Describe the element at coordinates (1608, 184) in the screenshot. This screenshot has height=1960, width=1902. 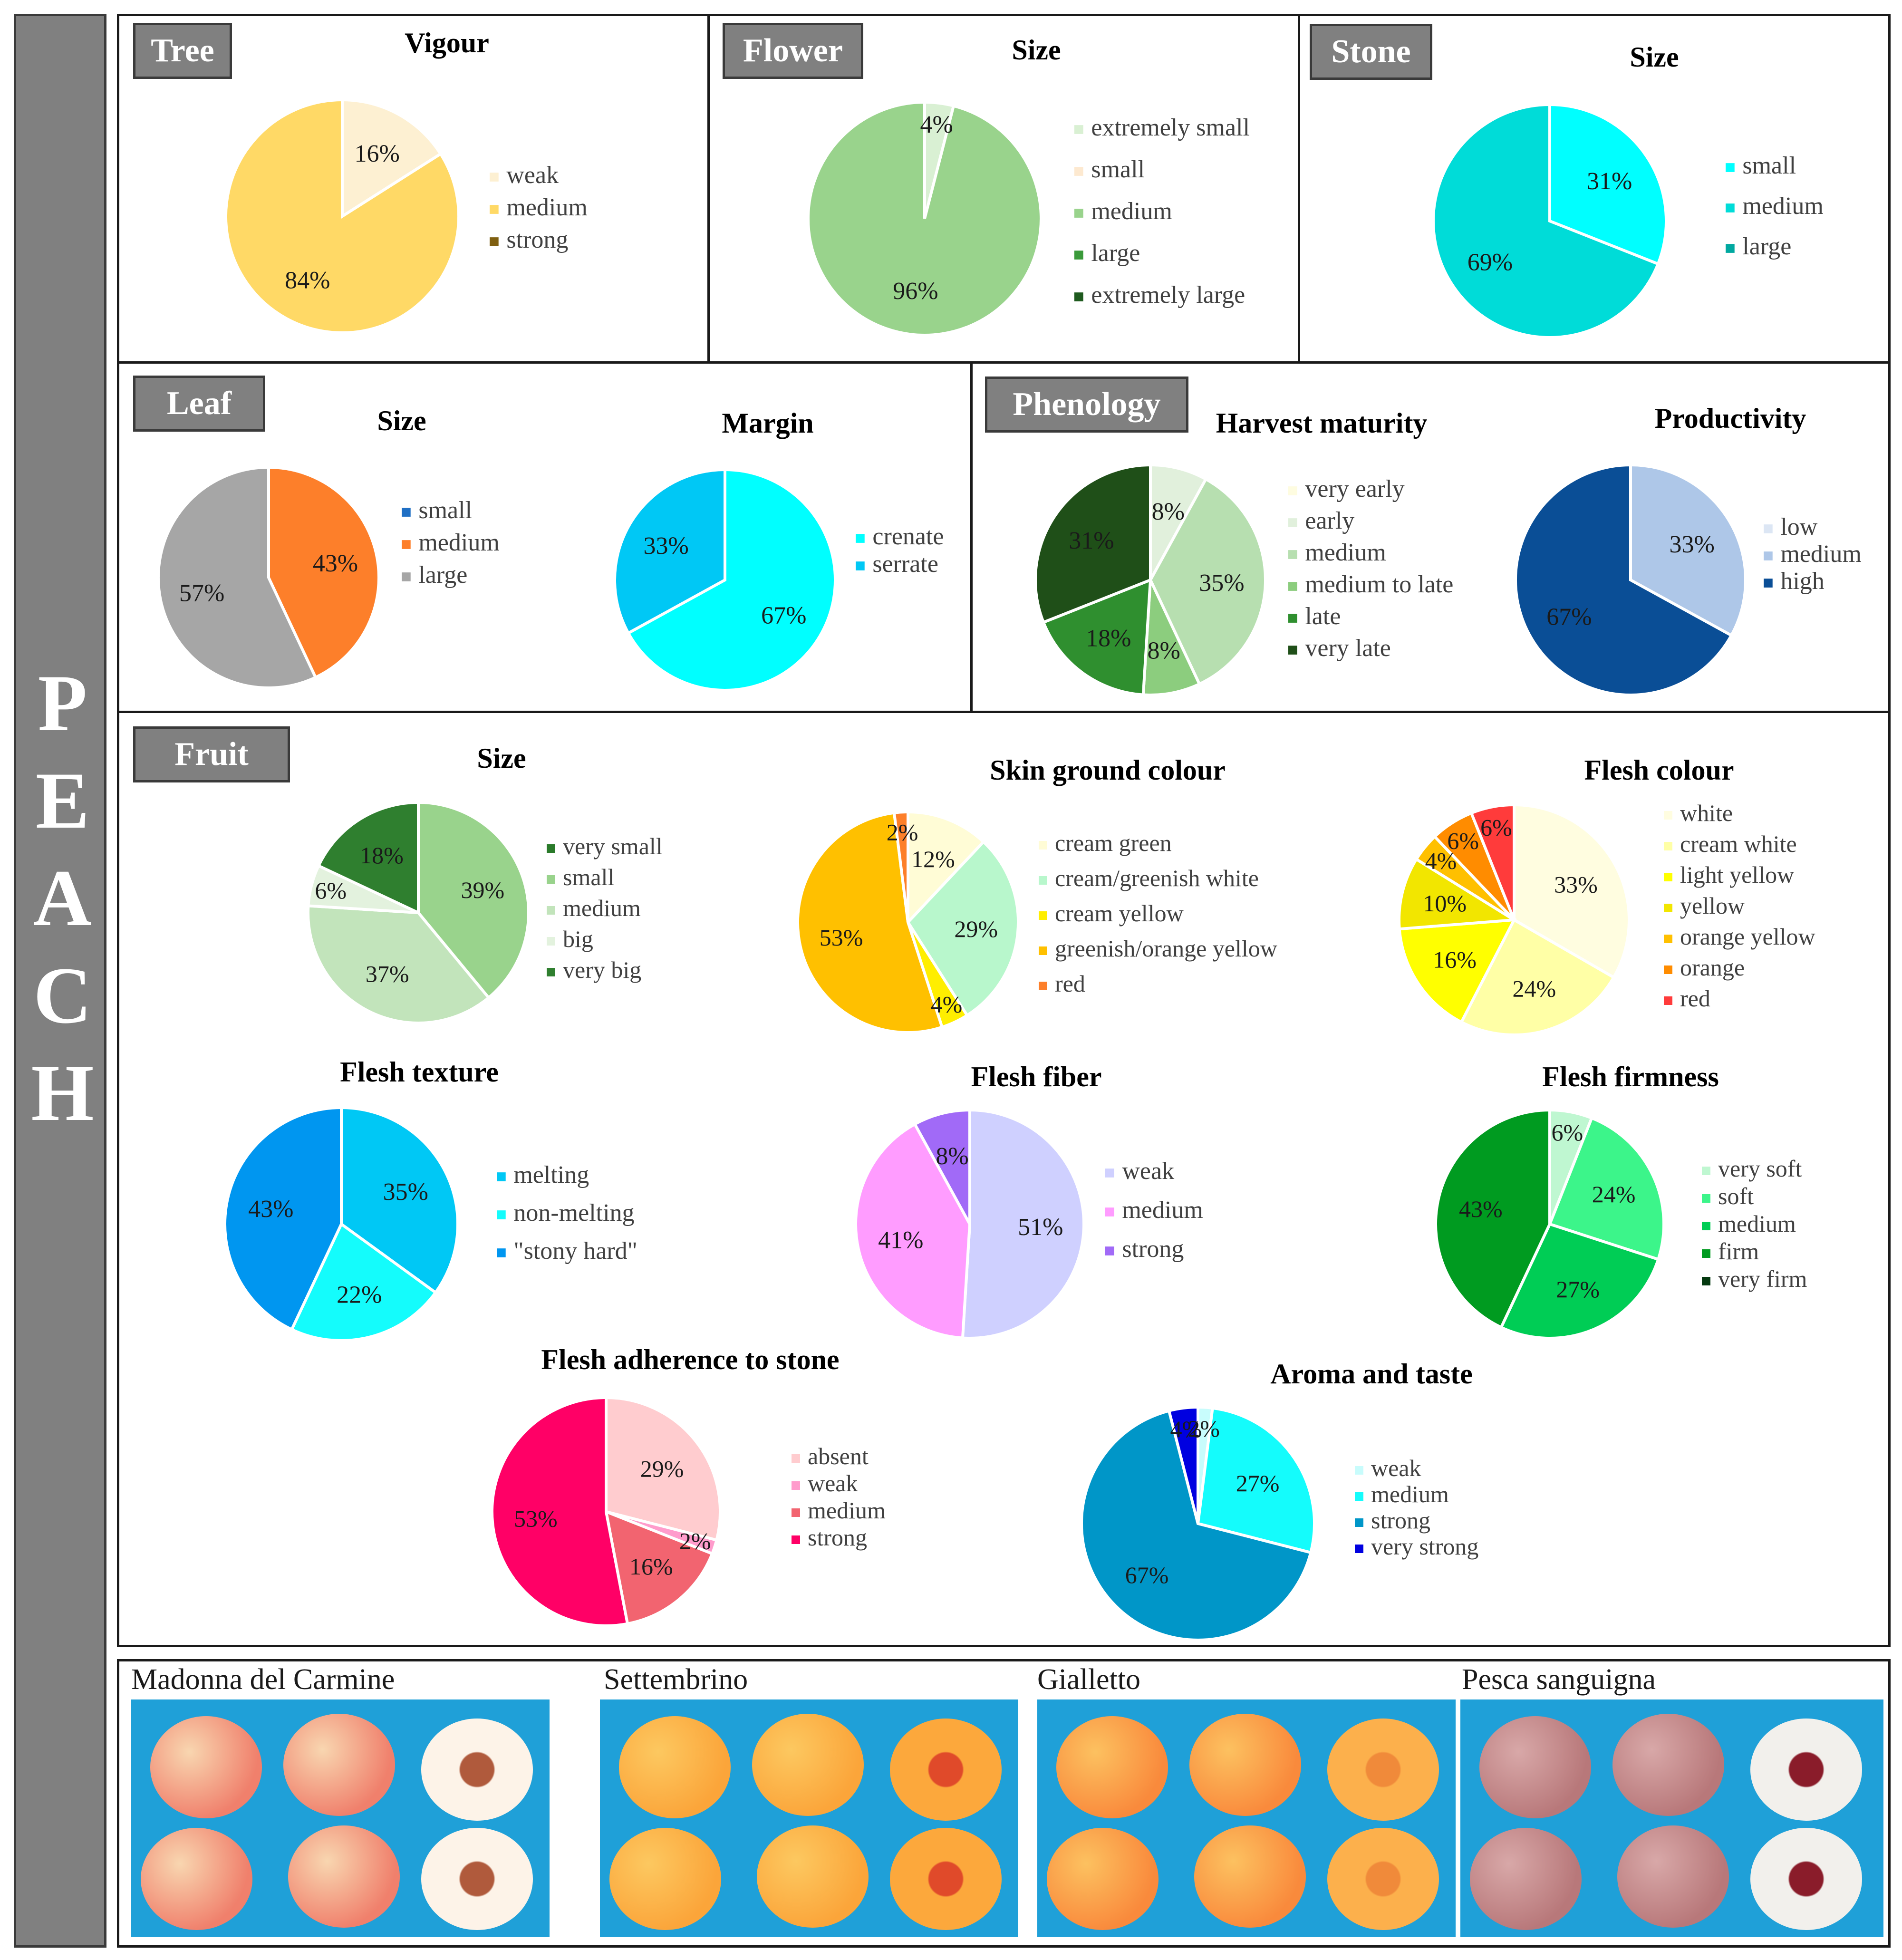
I see `pie-slice-small` at that location.